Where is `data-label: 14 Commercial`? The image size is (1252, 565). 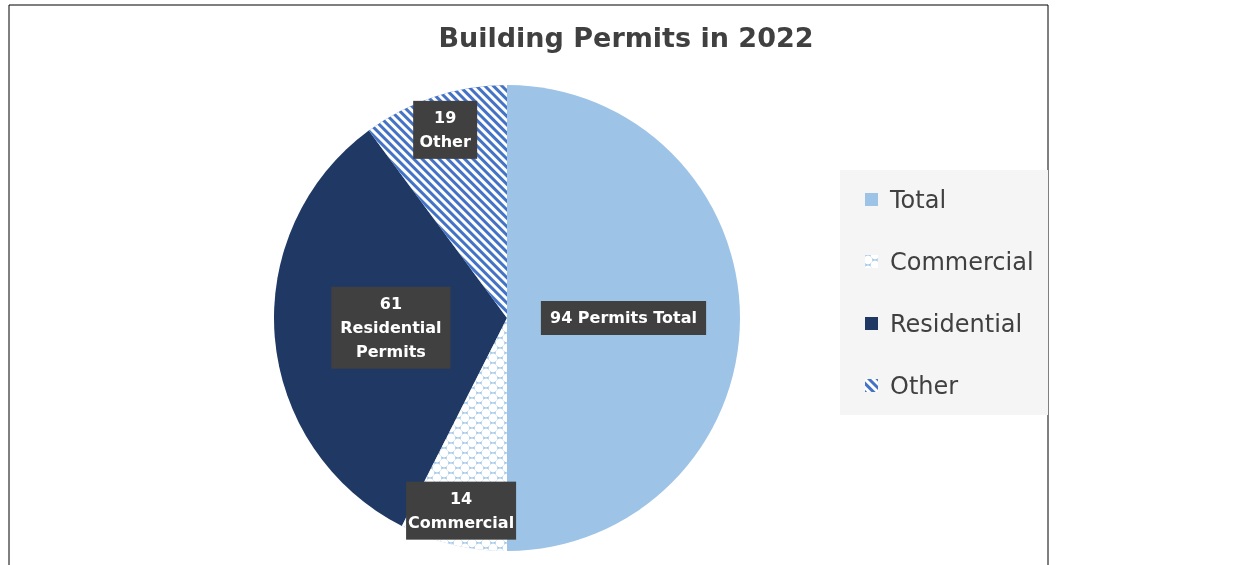 data-label: 14 Commercial is located at coordinates (461, 510).